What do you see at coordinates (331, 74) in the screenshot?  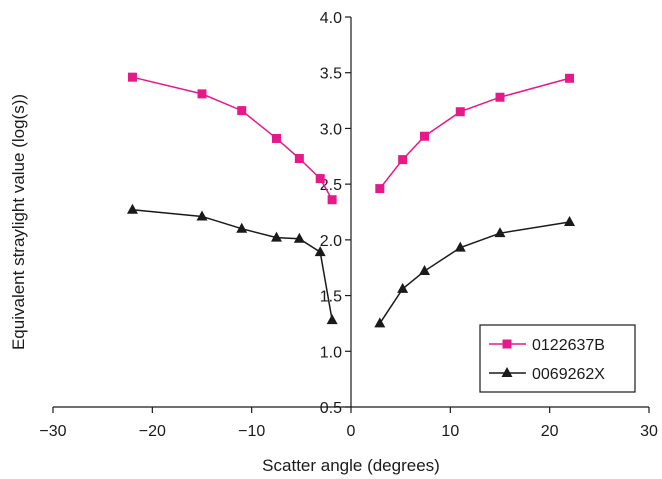 I see `y-tick-label: 3.5` at bounding box center [331, 74].